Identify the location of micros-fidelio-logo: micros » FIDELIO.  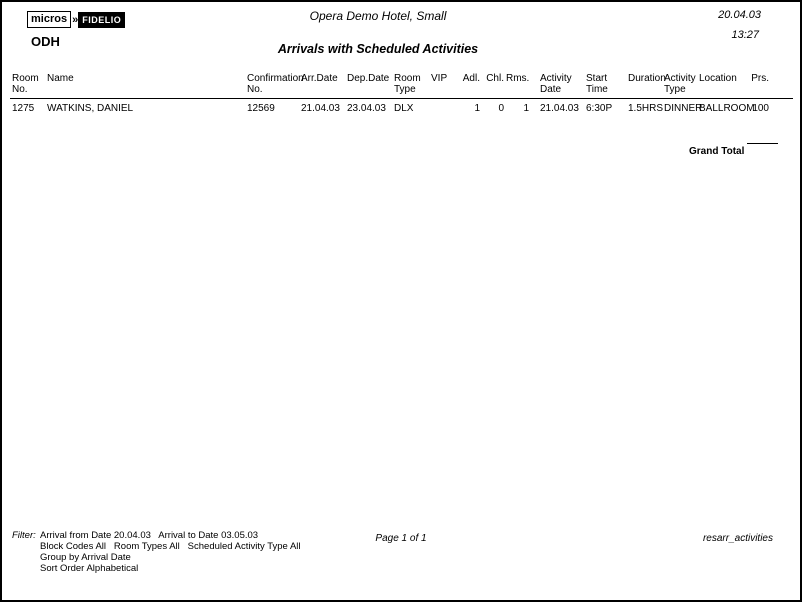
(76, 19).